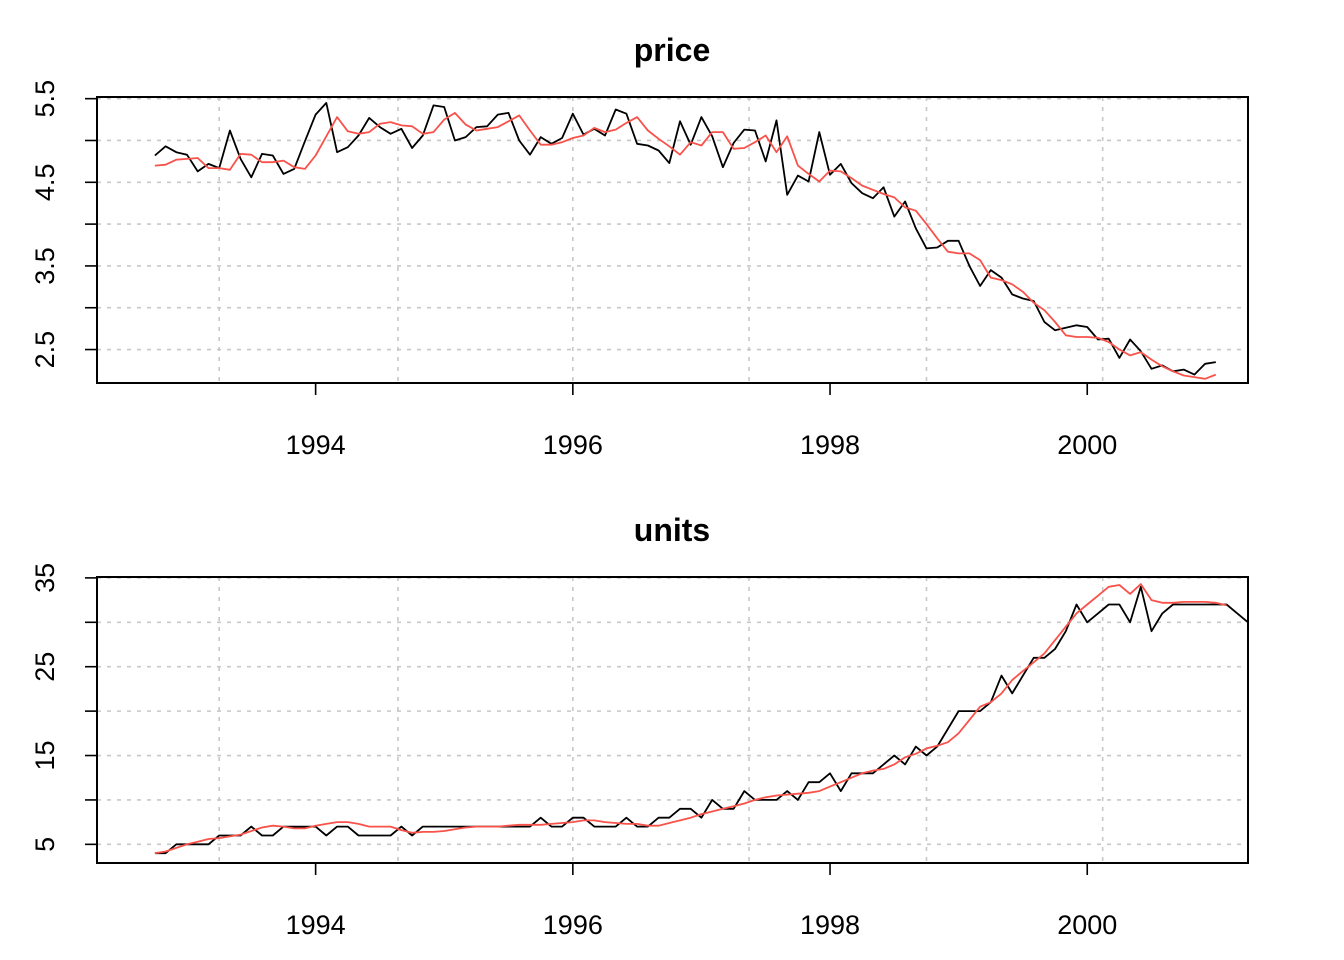  I want to click on units-x-tick-label: 1998, so click(830, 925).